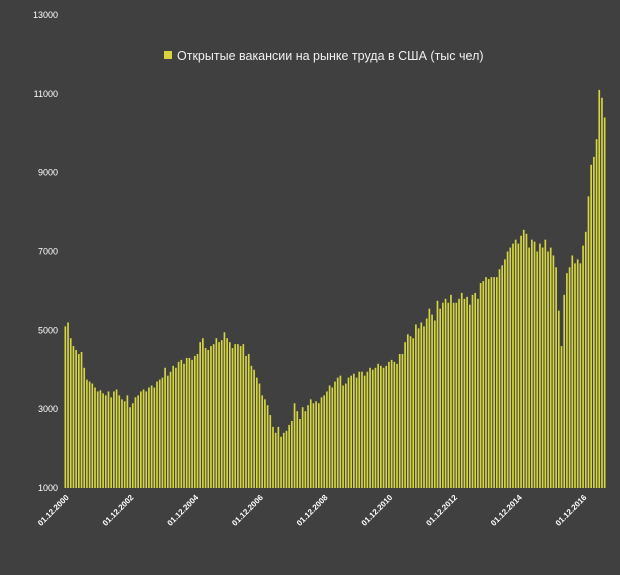  What do you see at coordinates (48, 330) in the screenshot?
I see `y-tick-label: 5000` at bounding box center [48, 330].